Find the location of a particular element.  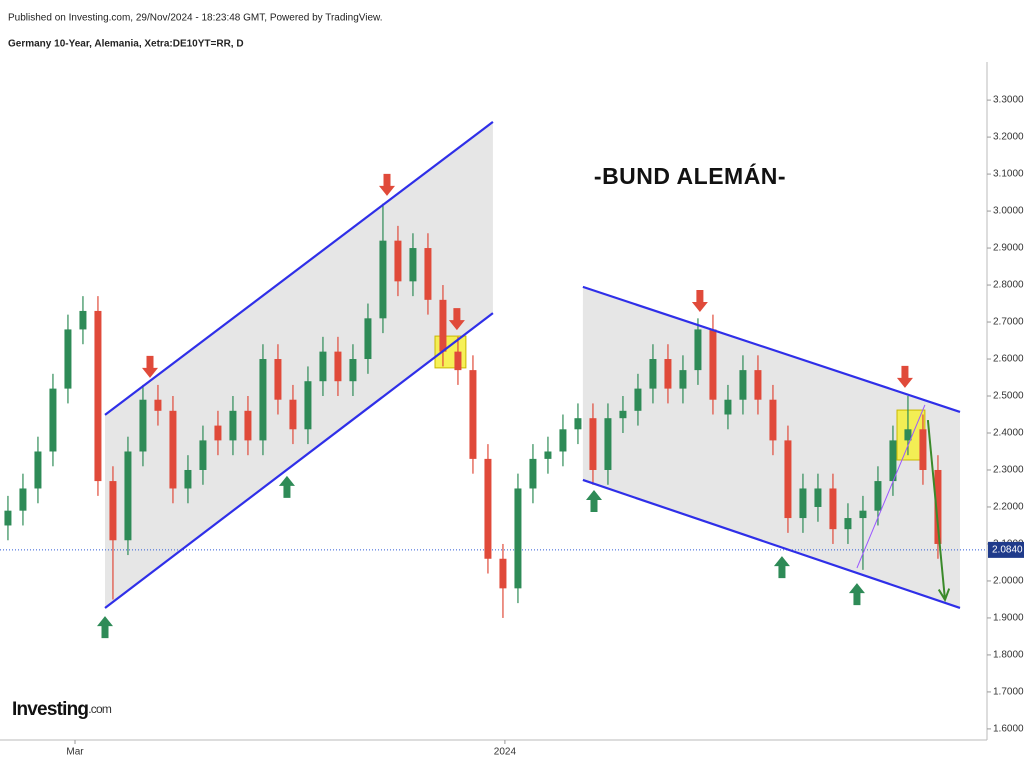

trend-arrow-head is located at coordinates (944, 595).